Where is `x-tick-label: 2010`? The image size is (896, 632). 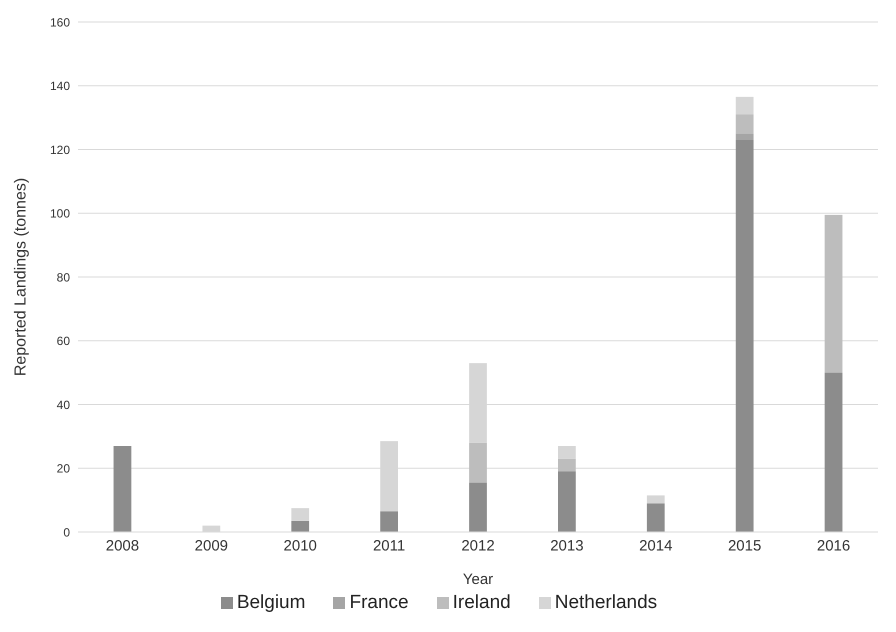
x-tick-label: 2010 is located at coordinates (300, 546).